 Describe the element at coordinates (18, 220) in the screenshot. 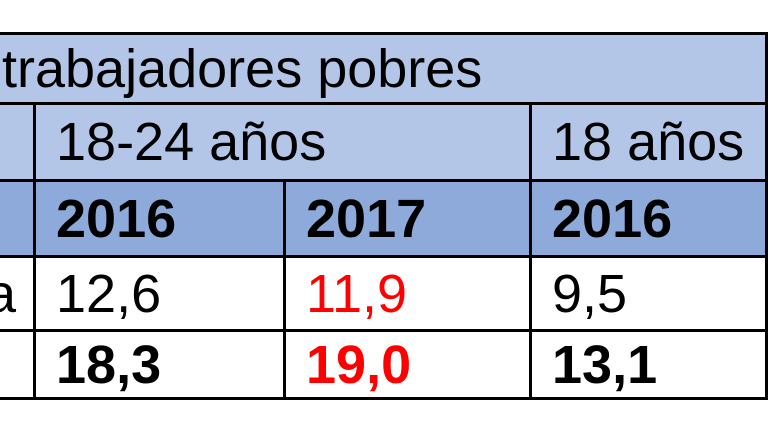

I see `row-label-spacer-years` at that location.